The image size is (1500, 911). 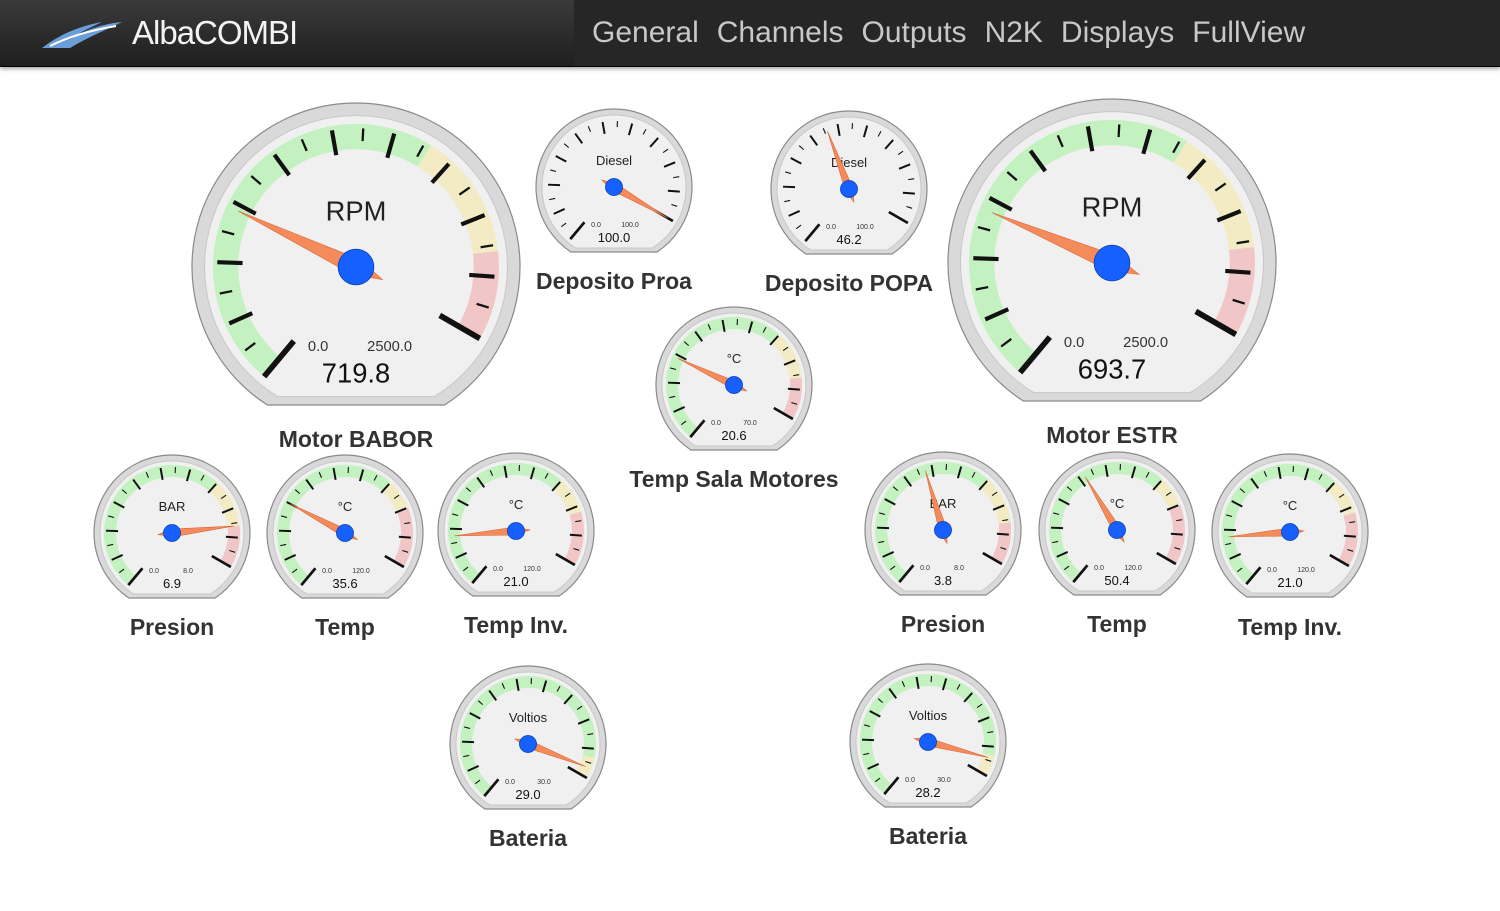 What do you see at coordinates (733, 435) in the screenshot?
I see `gauge-value: 20.6` at bounding box center [733, 435].